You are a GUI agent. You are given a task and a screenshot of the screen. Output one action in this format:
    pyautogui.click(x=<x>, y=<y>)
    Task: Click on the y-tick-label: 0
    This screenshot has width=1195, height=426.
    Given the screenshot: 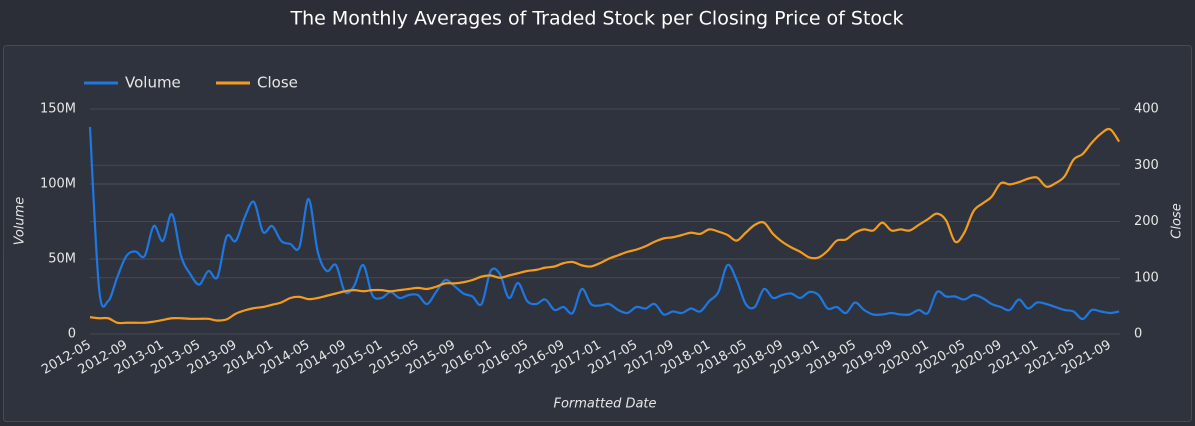 What is the action you would take?
    pyautogui.click(x=72, y=334)
    